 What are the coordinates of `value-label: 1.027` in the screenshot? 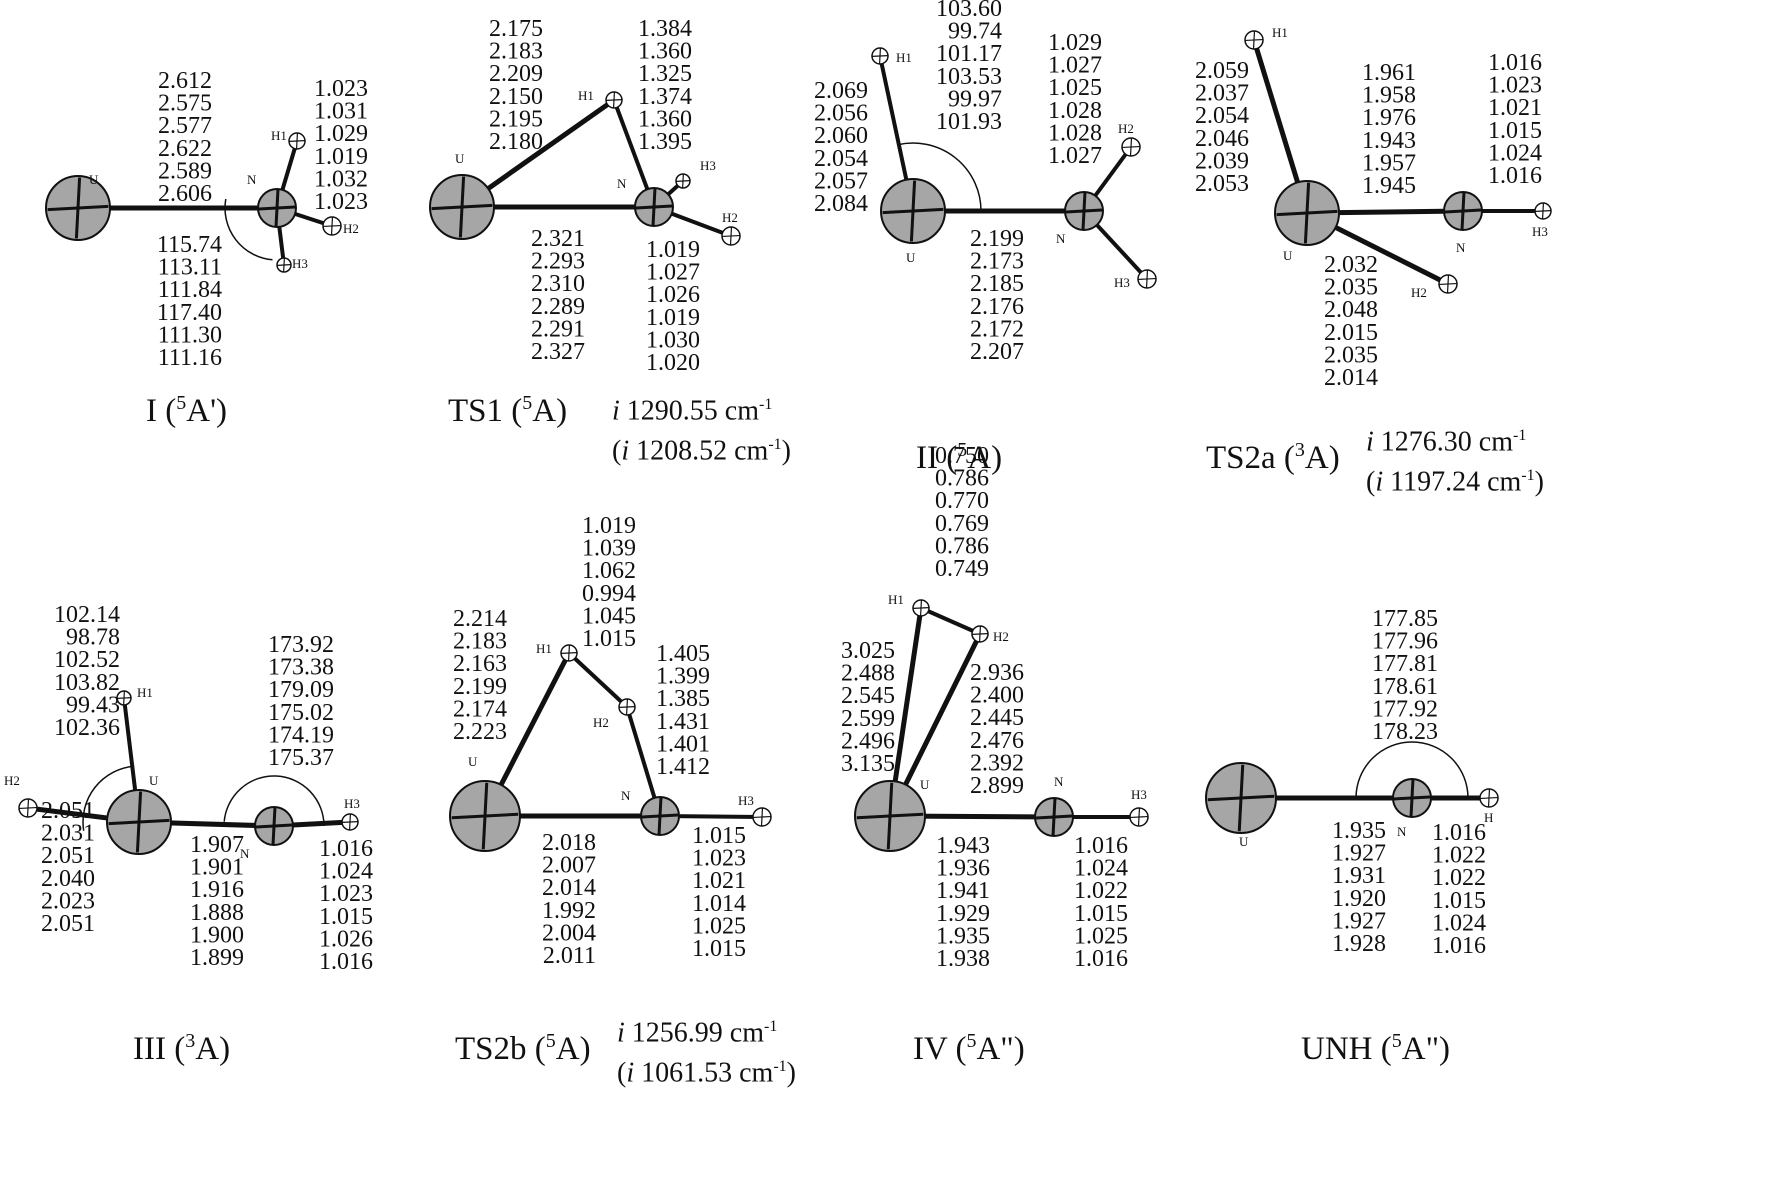 It's located at (1075, 156).